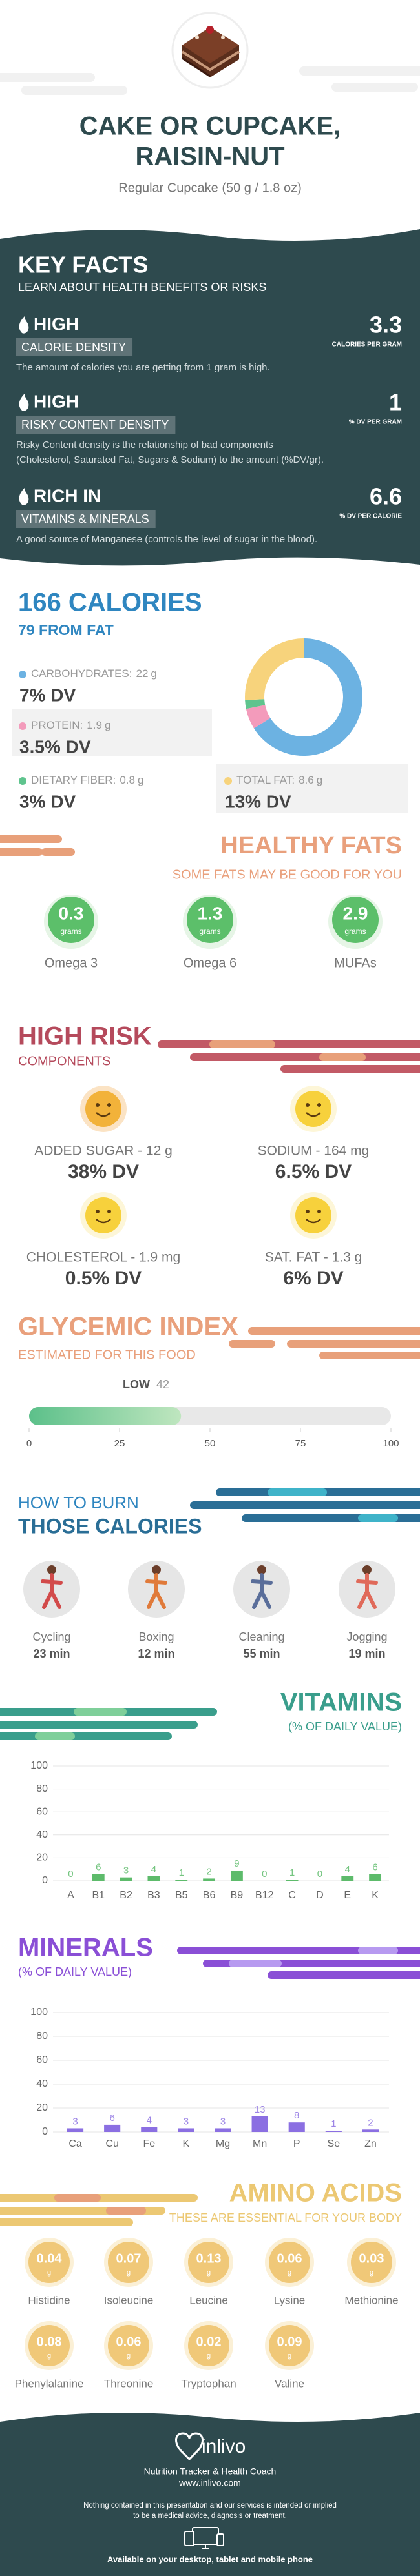 Image resolution: width=420 pixels, height=2576 pixels. Describe the element at coordinates (129, 2342) in the screenshot. I see `amino-value: 0.06` at that location.